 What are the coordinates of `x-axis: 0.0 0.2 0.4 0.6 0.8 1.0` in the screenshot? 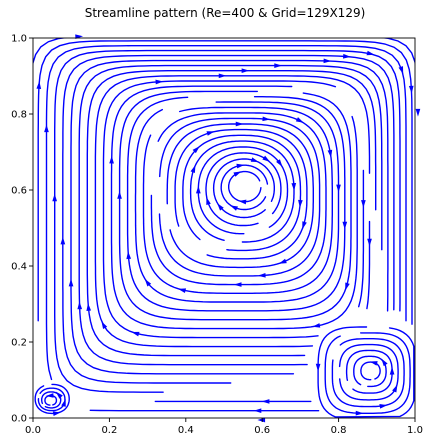 It's located at (224, 427).